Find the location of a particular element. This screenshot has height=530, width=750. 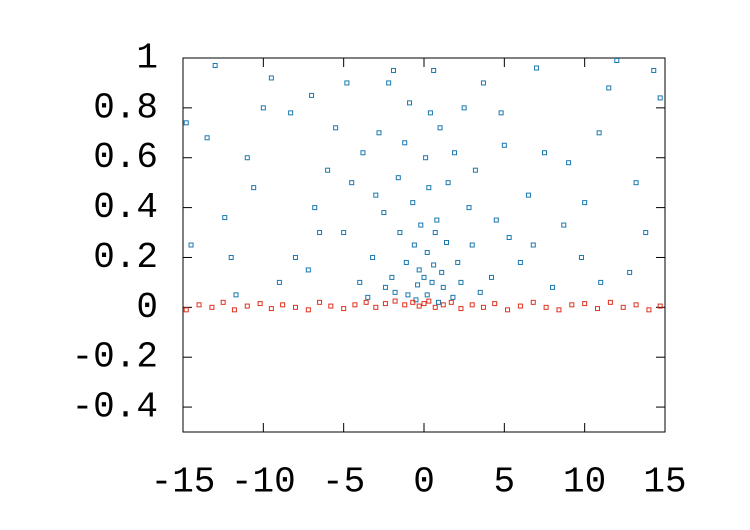

y-tick-label: 0.6 is located at coordinates (125, 157).